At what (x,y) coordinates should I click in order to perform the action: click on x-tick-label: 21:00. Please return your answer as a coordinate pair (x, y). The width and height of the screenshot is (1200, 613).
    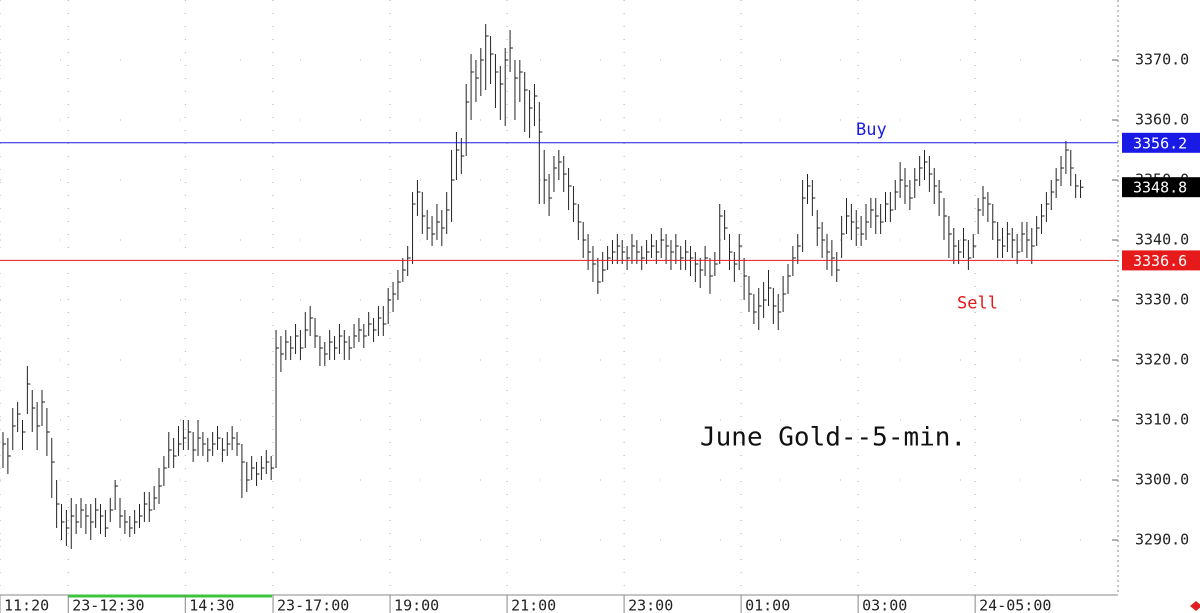
    Looking at the image, I should click on (533, 605).